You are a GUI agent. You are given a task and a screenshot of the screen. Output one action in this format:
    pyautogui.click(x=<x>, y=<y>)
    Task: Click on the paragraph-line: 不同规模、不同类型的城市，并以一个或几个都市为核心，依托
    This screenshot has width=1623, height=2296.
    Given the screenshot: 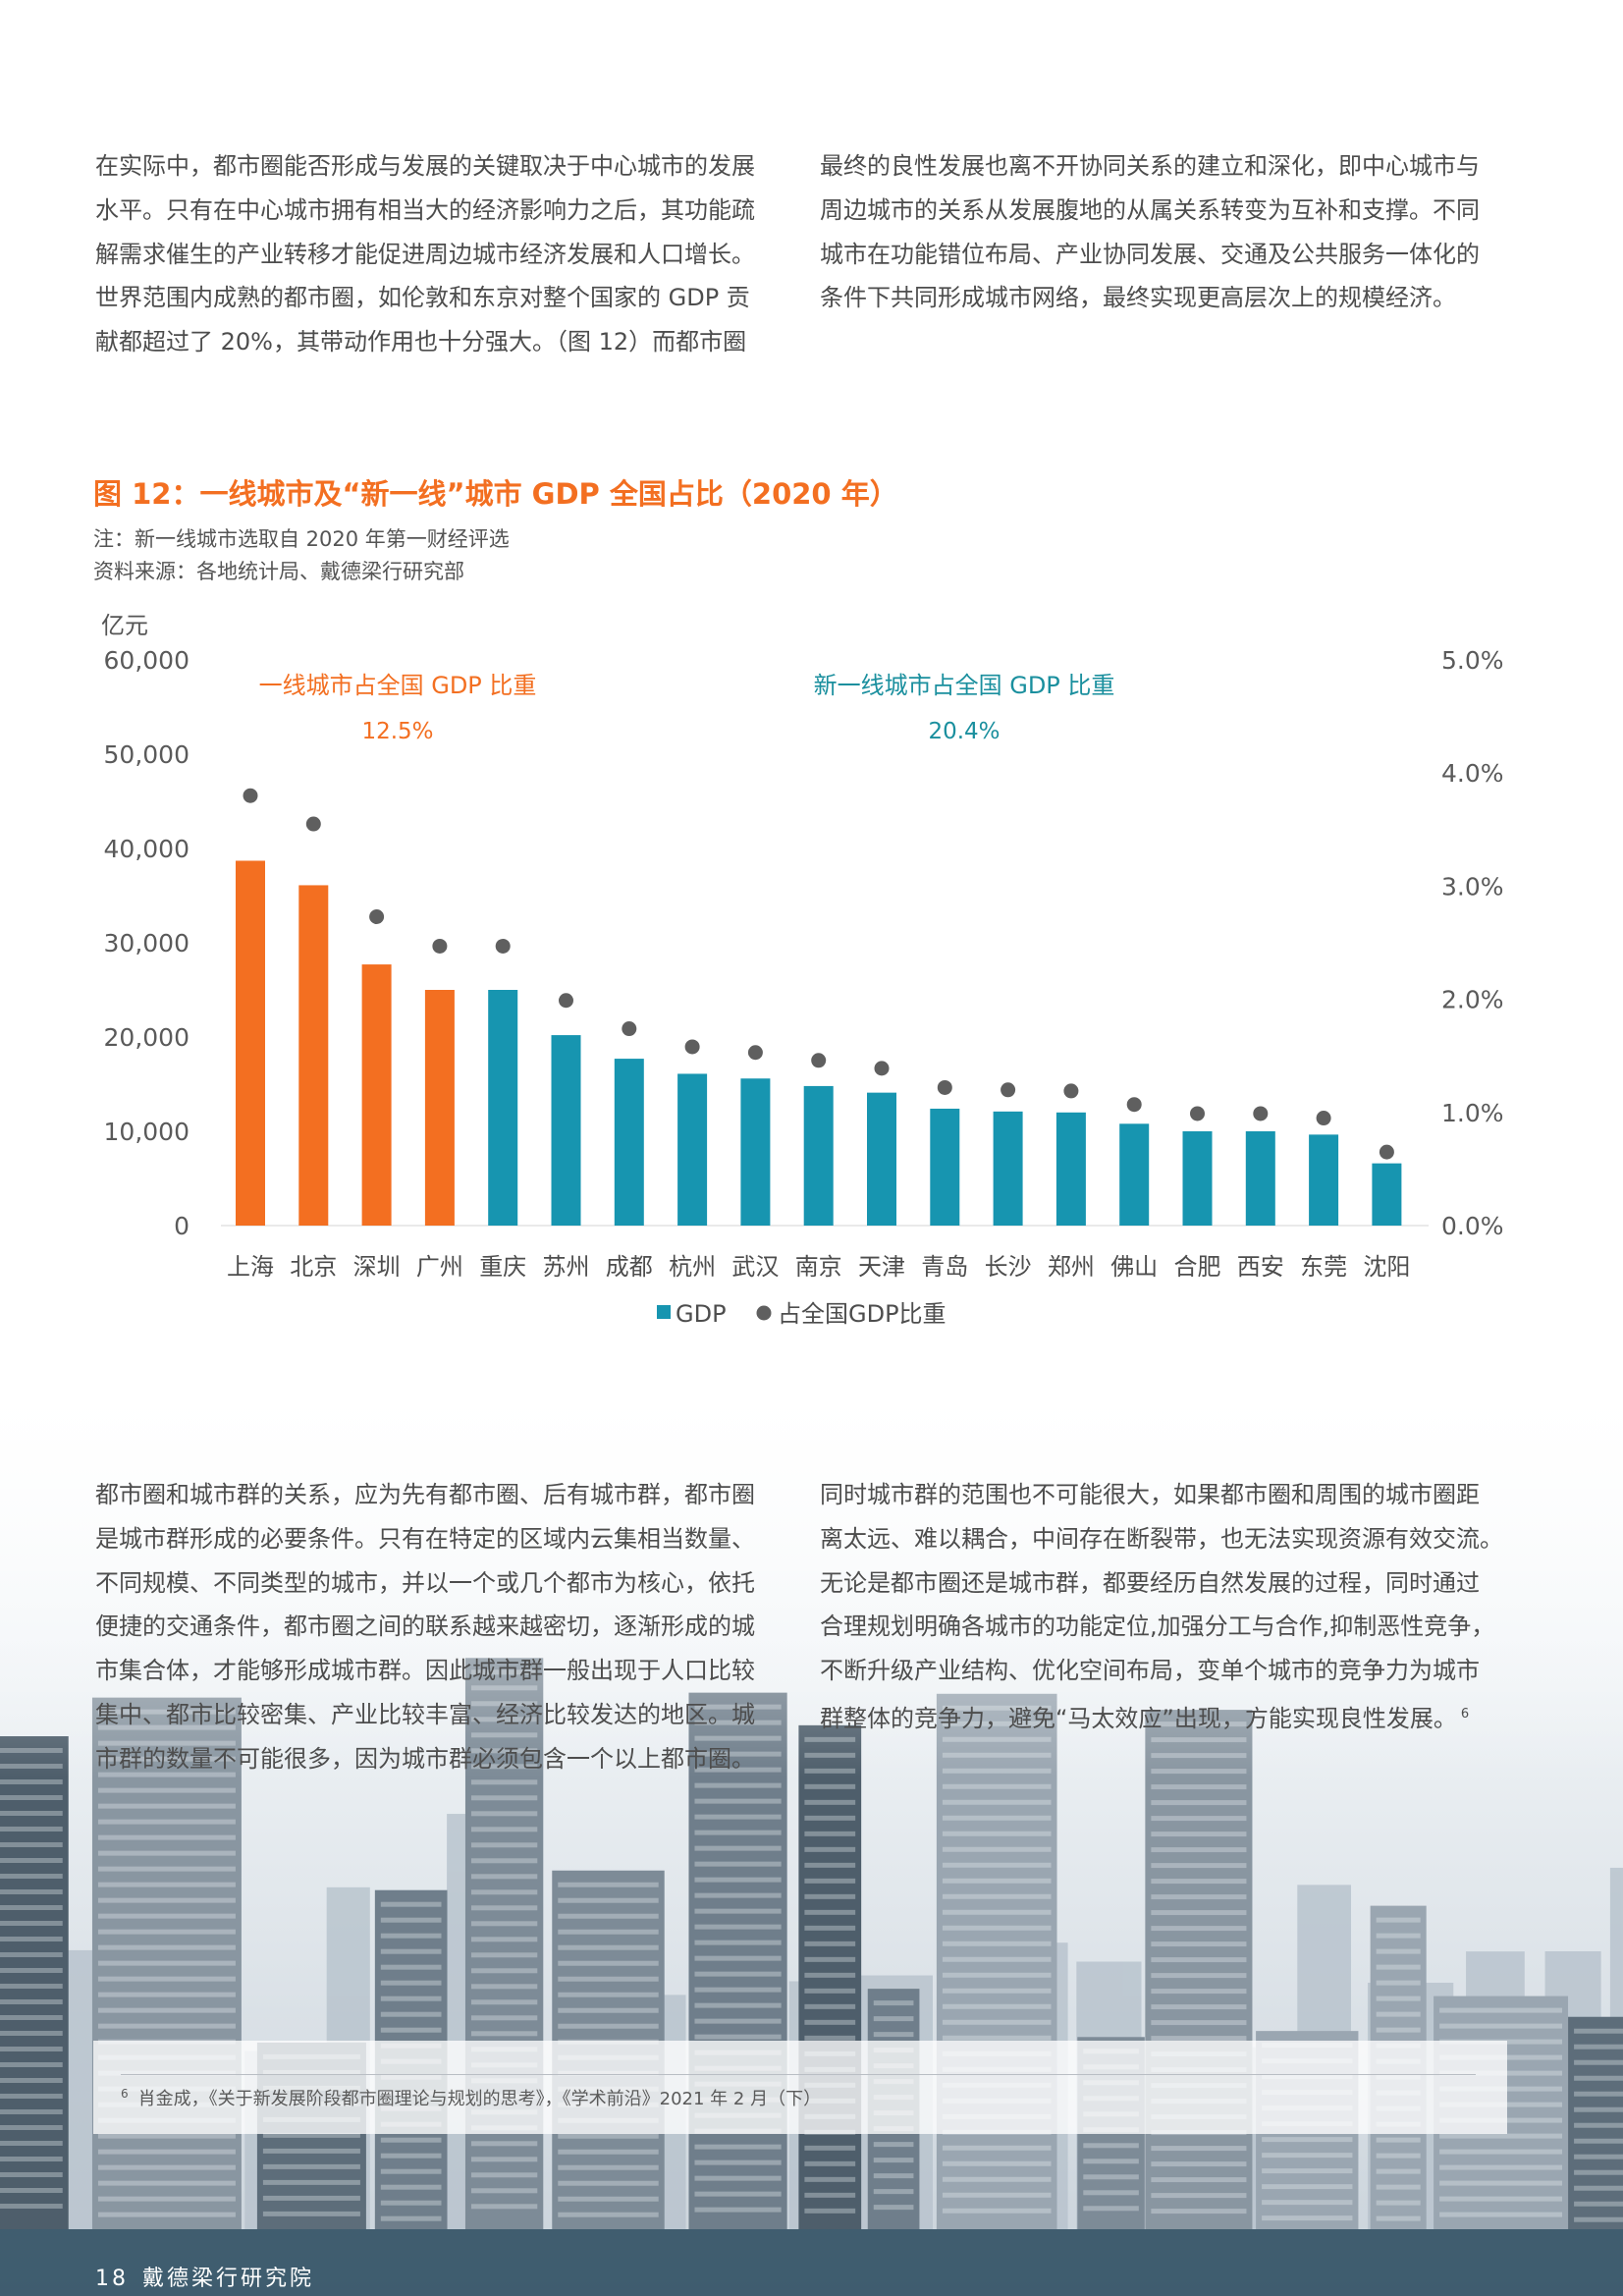 What is the action you would take?
    pyautogui.click(x=425, y=1582)
    